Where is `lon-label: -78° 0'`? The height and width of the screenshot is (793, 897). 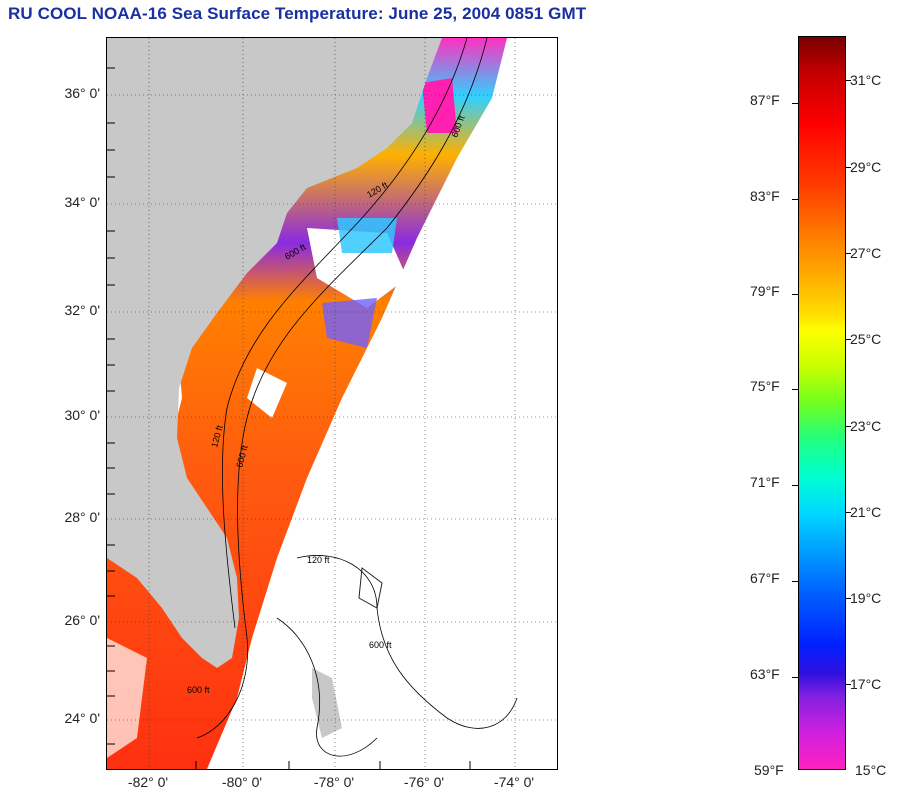
lon-label: -78° 0' is located at coordinates (334, 782).